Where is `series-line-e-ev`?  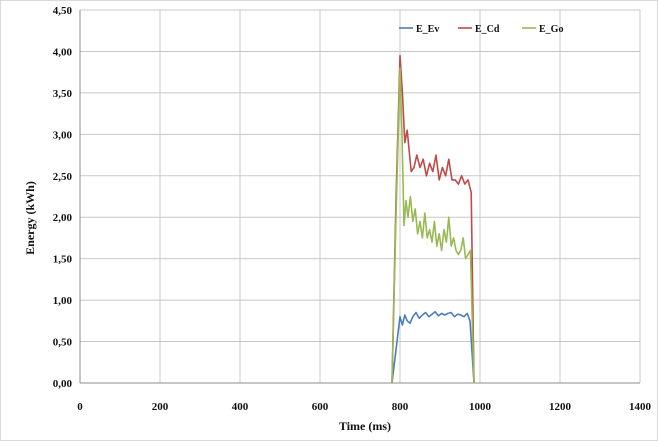
series-line-e-ev is located at coordinates (433, 347).